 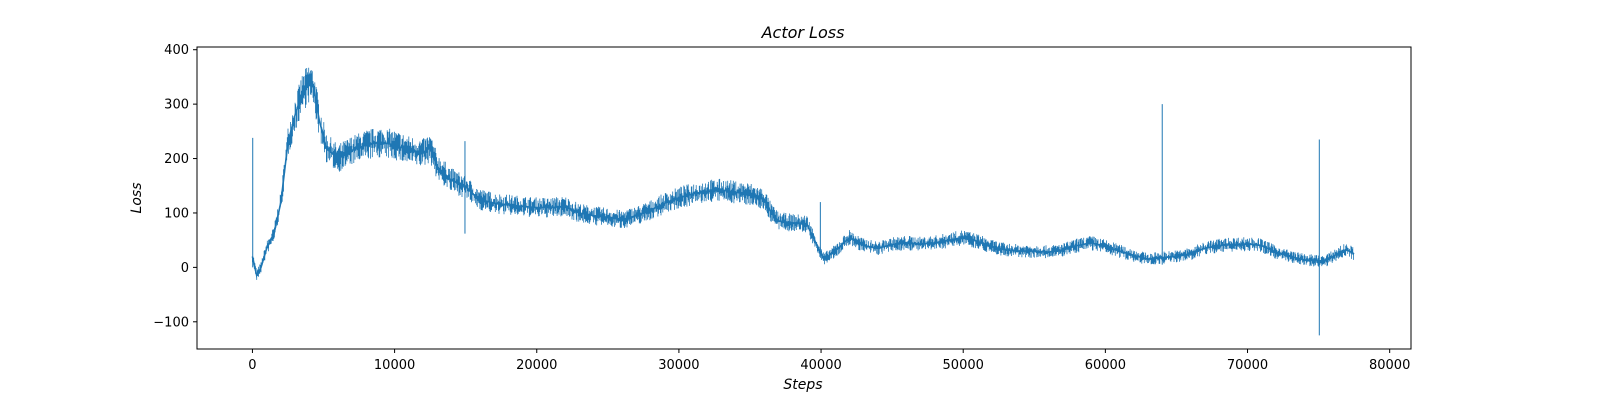 What do you see at coordinates (252, 365) in the screenshot?
I see `x-tick-label: 0` at bounding box center [252, 365].